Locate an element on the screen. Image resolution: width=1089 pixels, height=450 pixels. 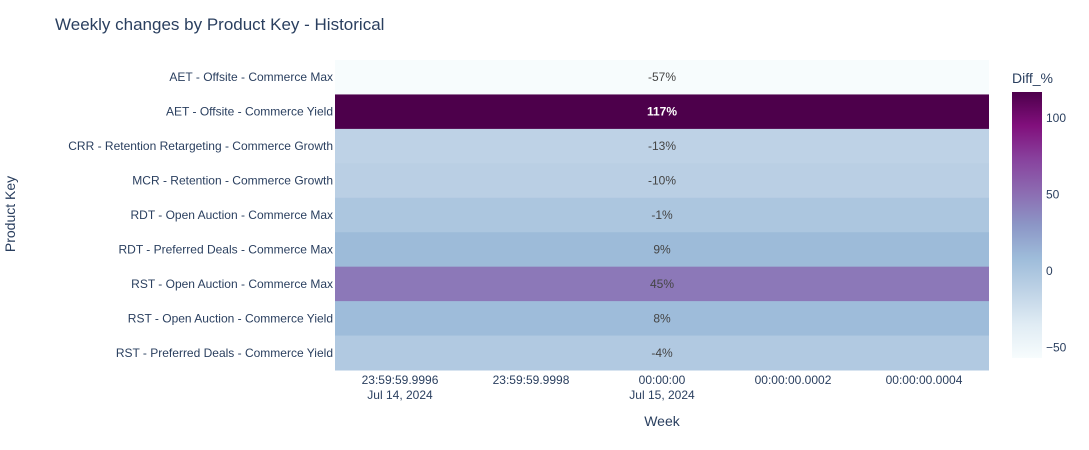
y-tick-label: AET - Offsite - Commerce Max is located at coordinates (251, 77).